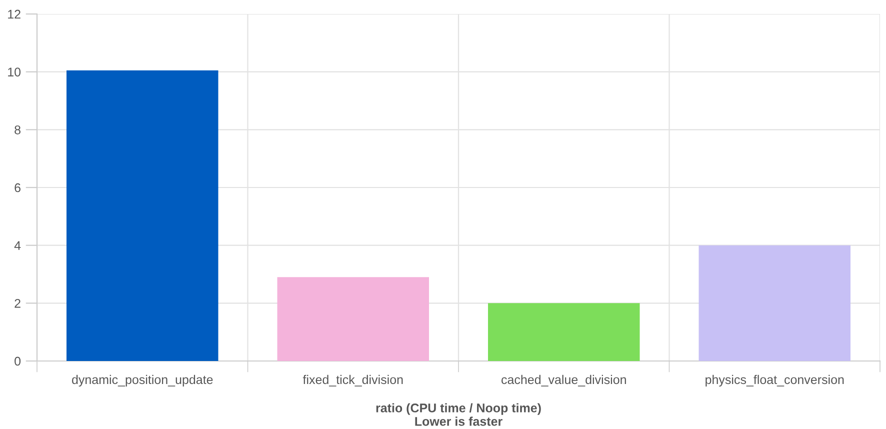 The height and width of the screenshot is (429, 886). Describe the element at coordinates (564, 380) in the screenshot. I see `x-tick-label: cached_value_division` at that location.